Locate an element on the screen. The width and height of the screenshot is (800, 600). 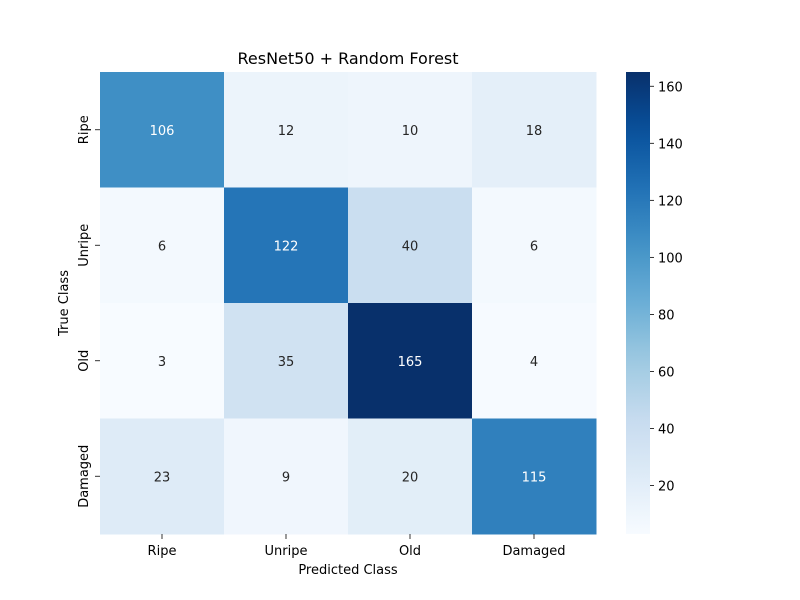
cell-value-label: 122 is located at coordinates (286, 246).